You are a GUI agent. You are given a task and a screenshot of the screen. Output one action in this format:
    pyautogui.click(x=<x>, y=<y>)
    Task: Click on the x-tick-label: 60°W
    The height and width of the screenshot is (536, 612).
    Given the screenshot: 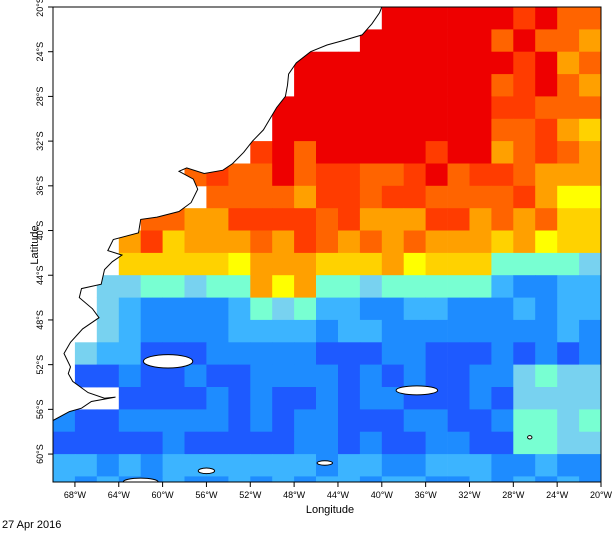 What is the action you would take?
    pyautogui.click(x=163, y=495)
    